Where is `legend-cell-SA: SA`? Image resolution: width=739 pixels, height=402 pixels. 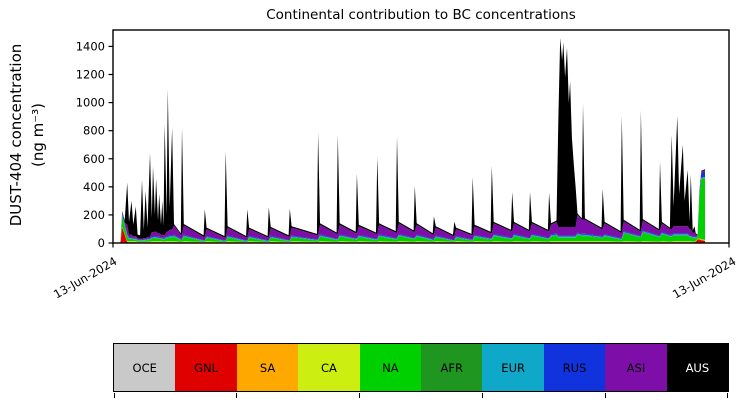 legend-cell-SA: SA is located at coordinates (267, 367).